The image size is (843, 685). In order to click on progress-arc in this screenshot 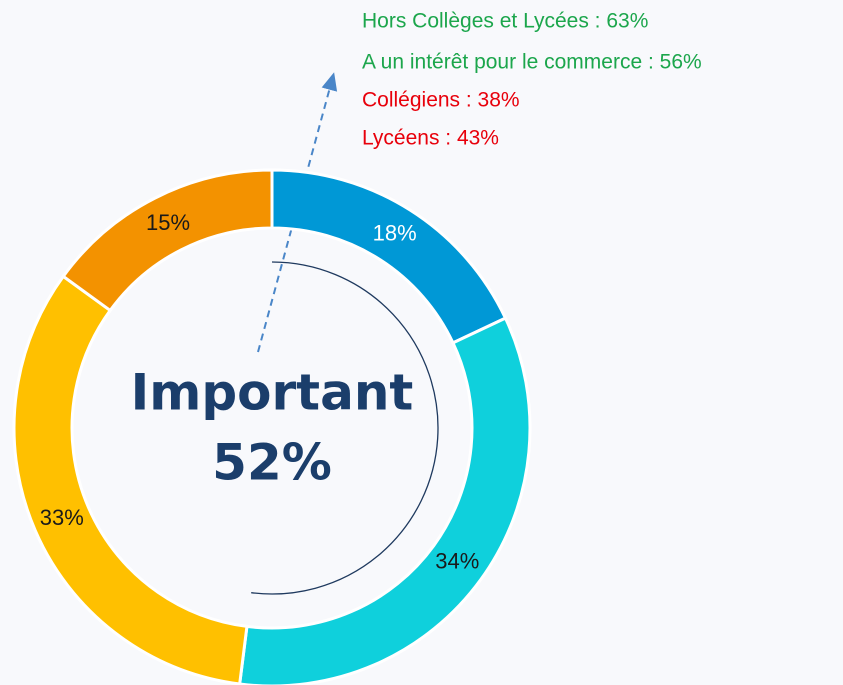, I will do `click(345, 428)`.